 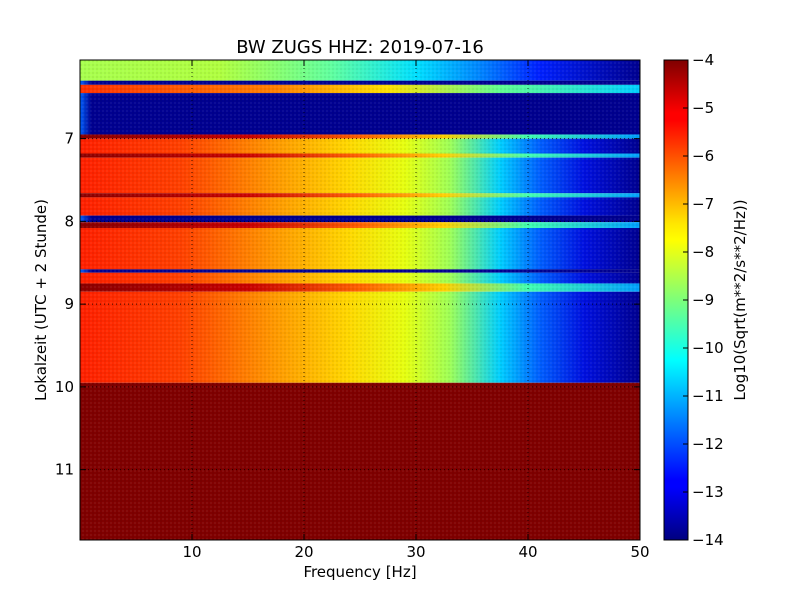 I want to click on chart-title: BW ZUGS HHZ: 2019-07-16, so click(x=360, y=47).